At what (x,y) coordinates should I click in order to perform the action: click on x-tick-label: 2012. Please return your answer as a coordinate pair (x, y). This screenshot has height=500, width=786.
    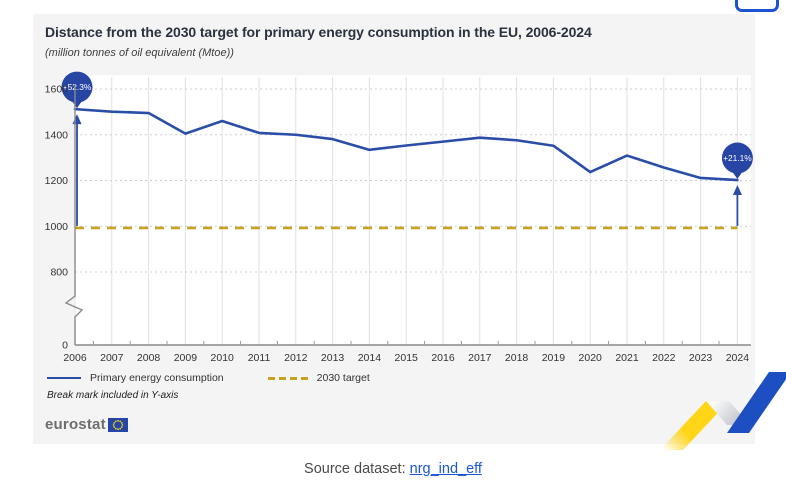
    Looking at the image, I should click on (296, 358).